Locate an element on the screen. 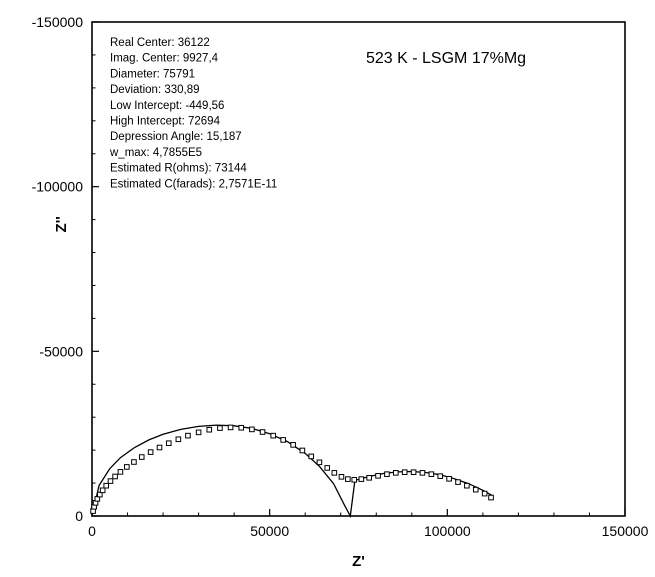  y-axis-label: Z'' is located at coordinates (61, 224).